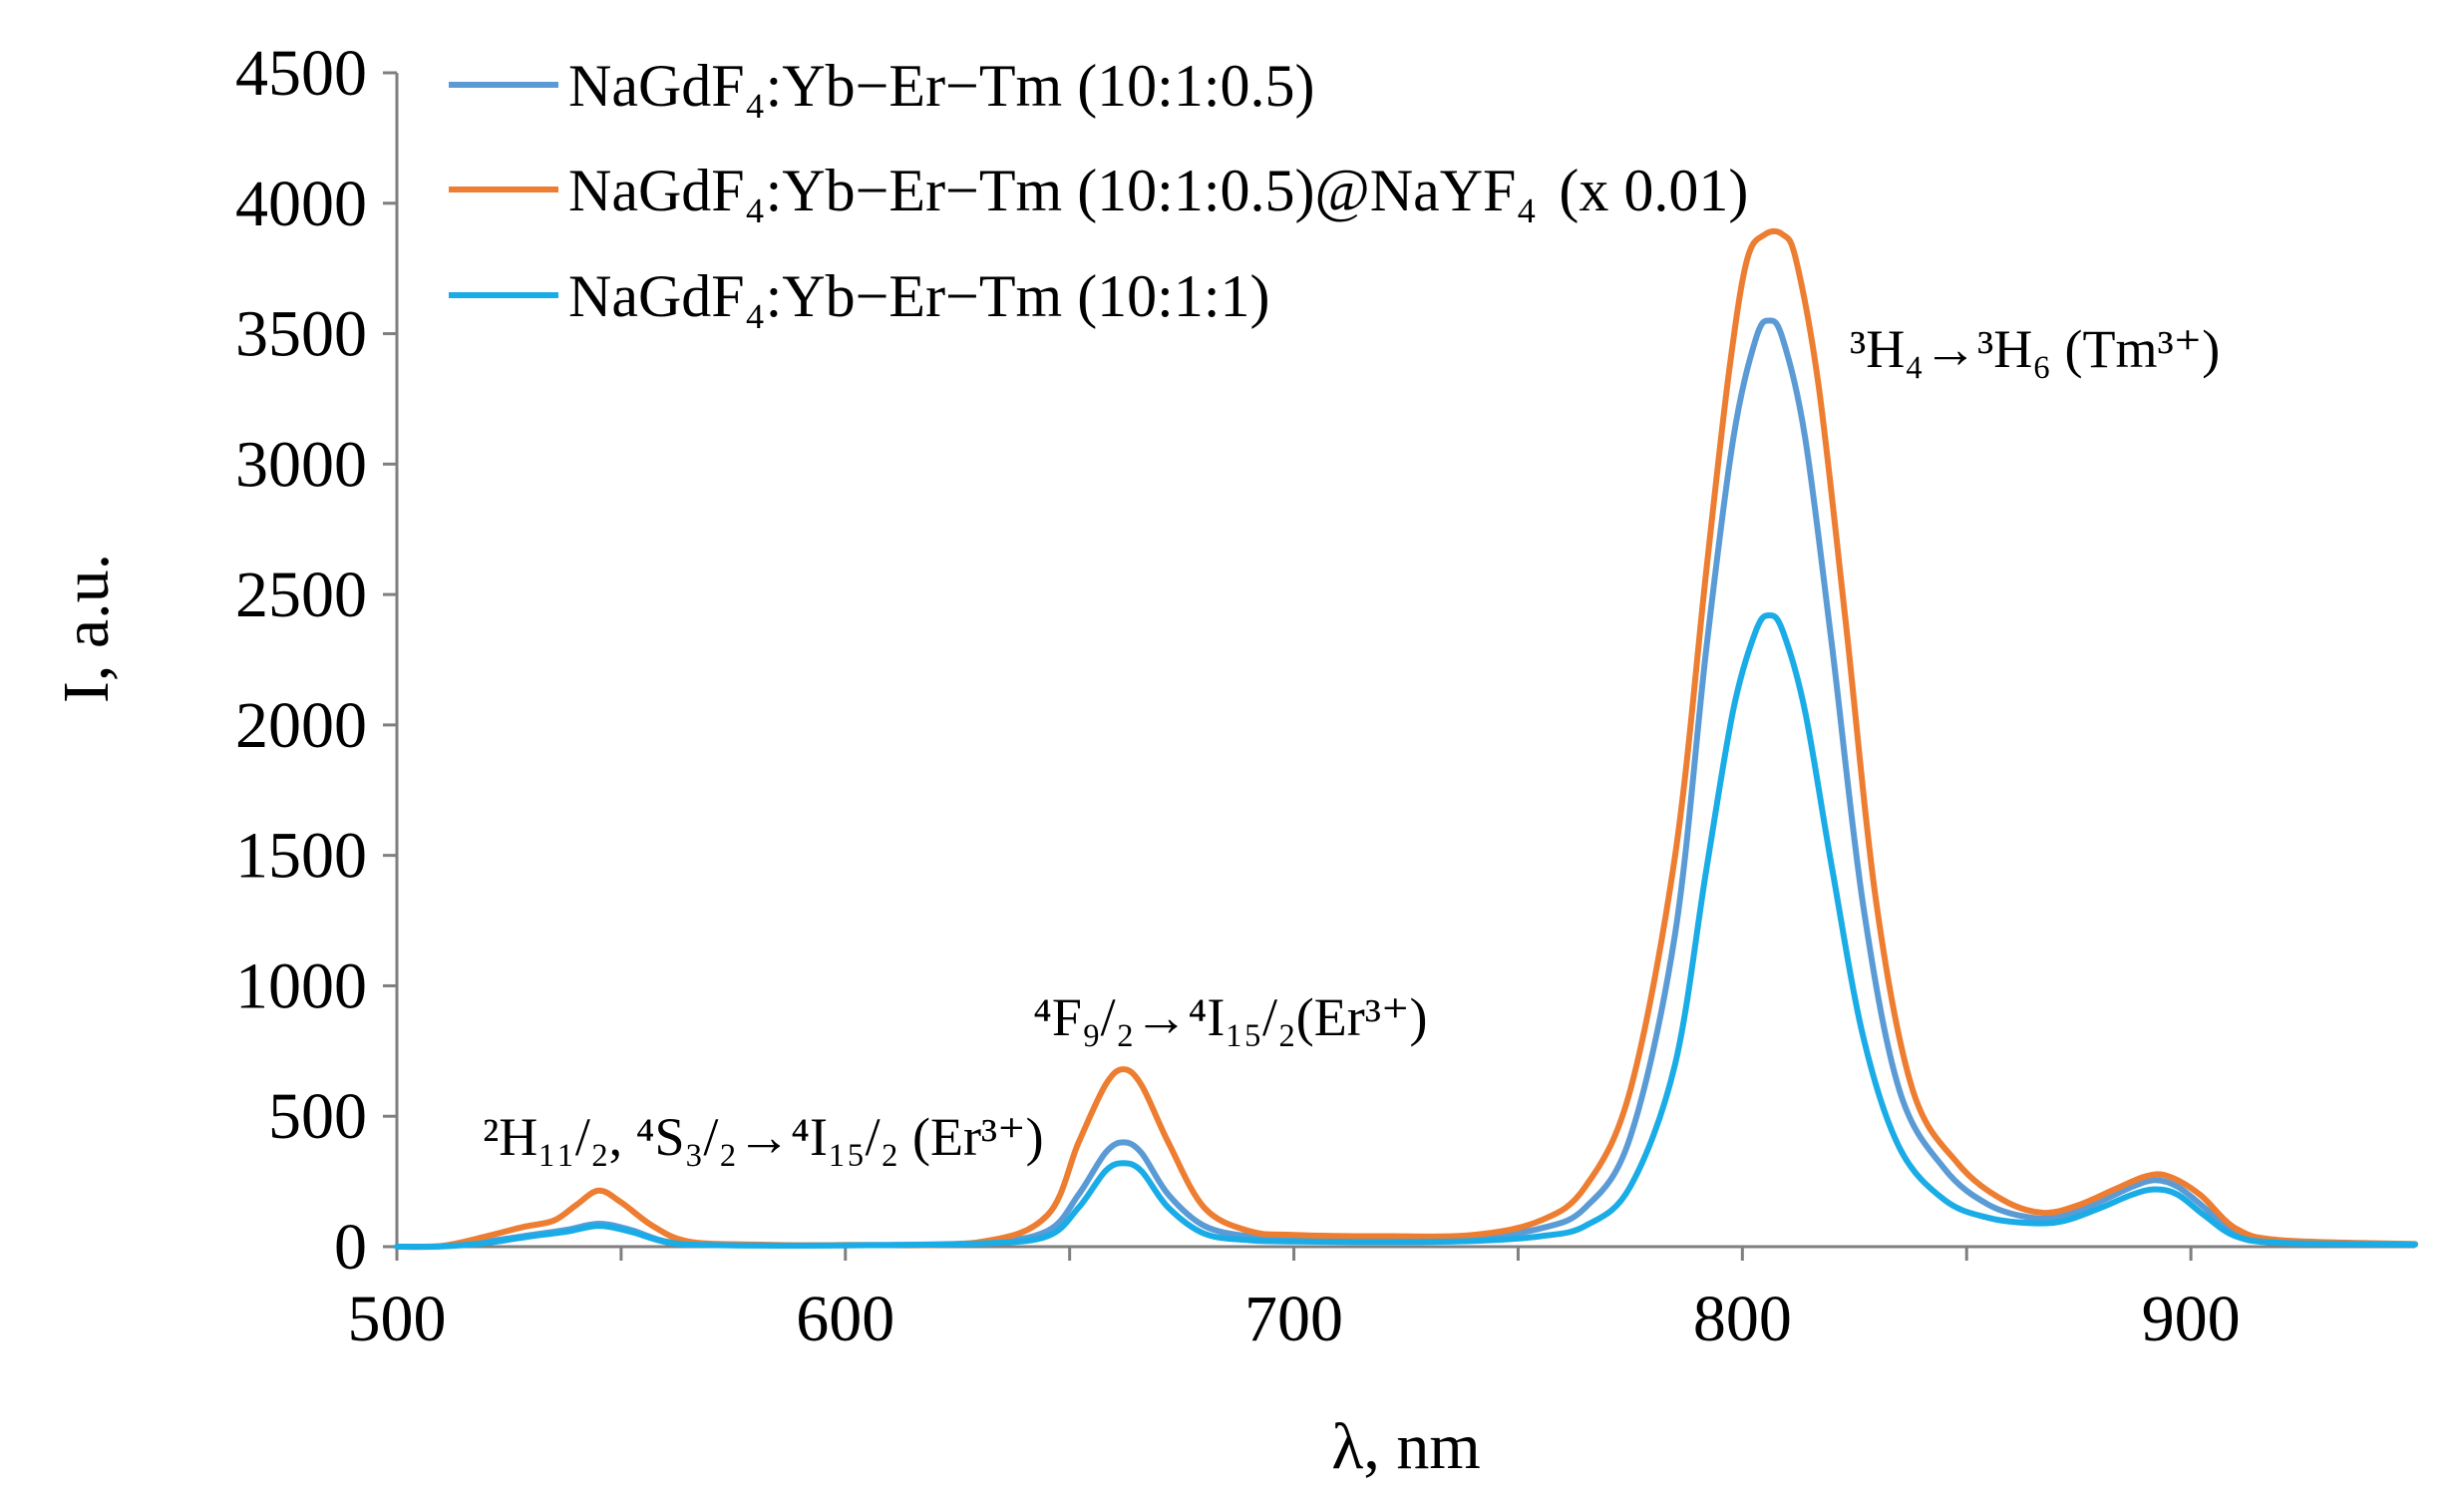 The height and width of the screenshot is (1497, 2464). I want to click on y-tick-label: 1000, so click(301, 985).